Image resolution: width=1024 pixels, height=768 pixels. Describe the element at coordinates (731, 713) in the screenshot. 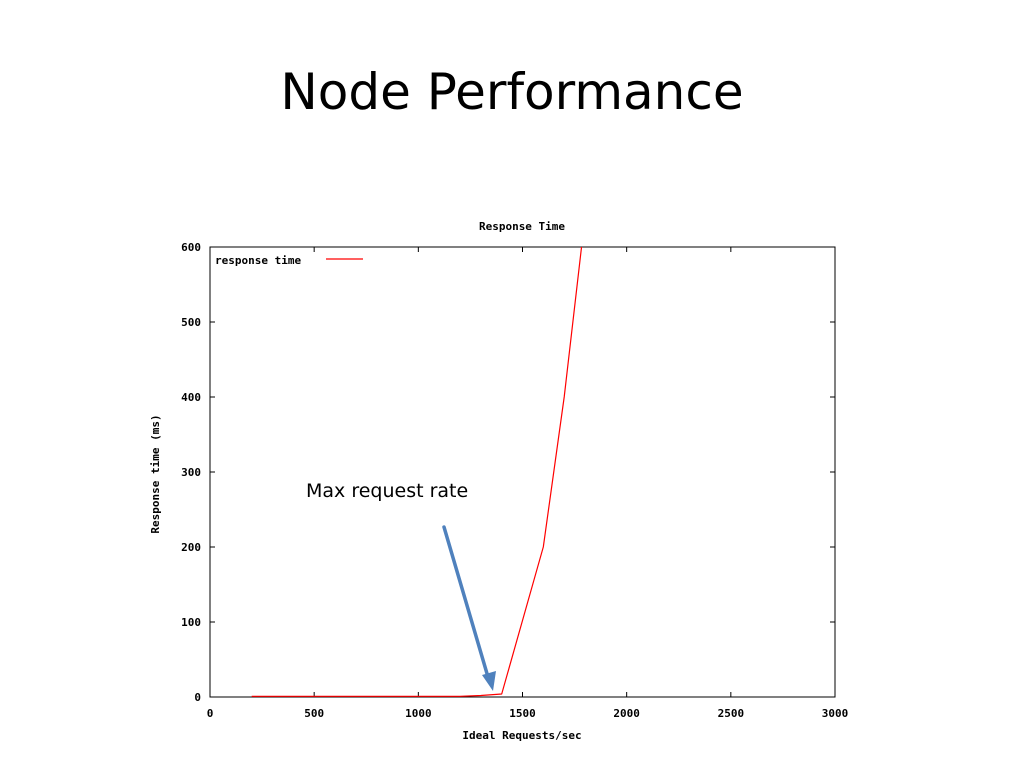

I see `x-tick-label: 2500` at that location.